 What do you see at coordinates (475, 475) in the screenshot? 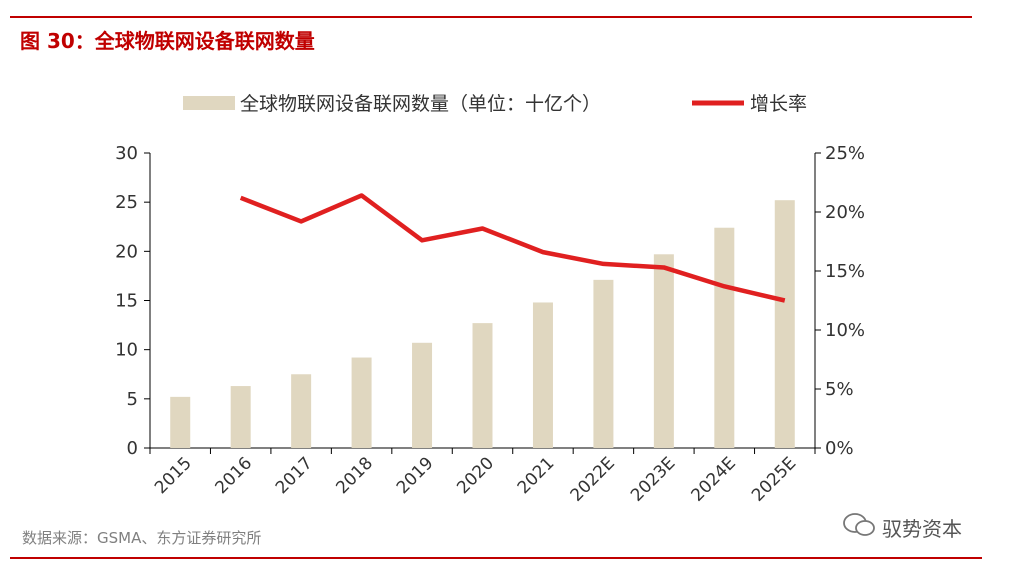
I see `x-tick-label: 2020` at bounding box center [475, 475].